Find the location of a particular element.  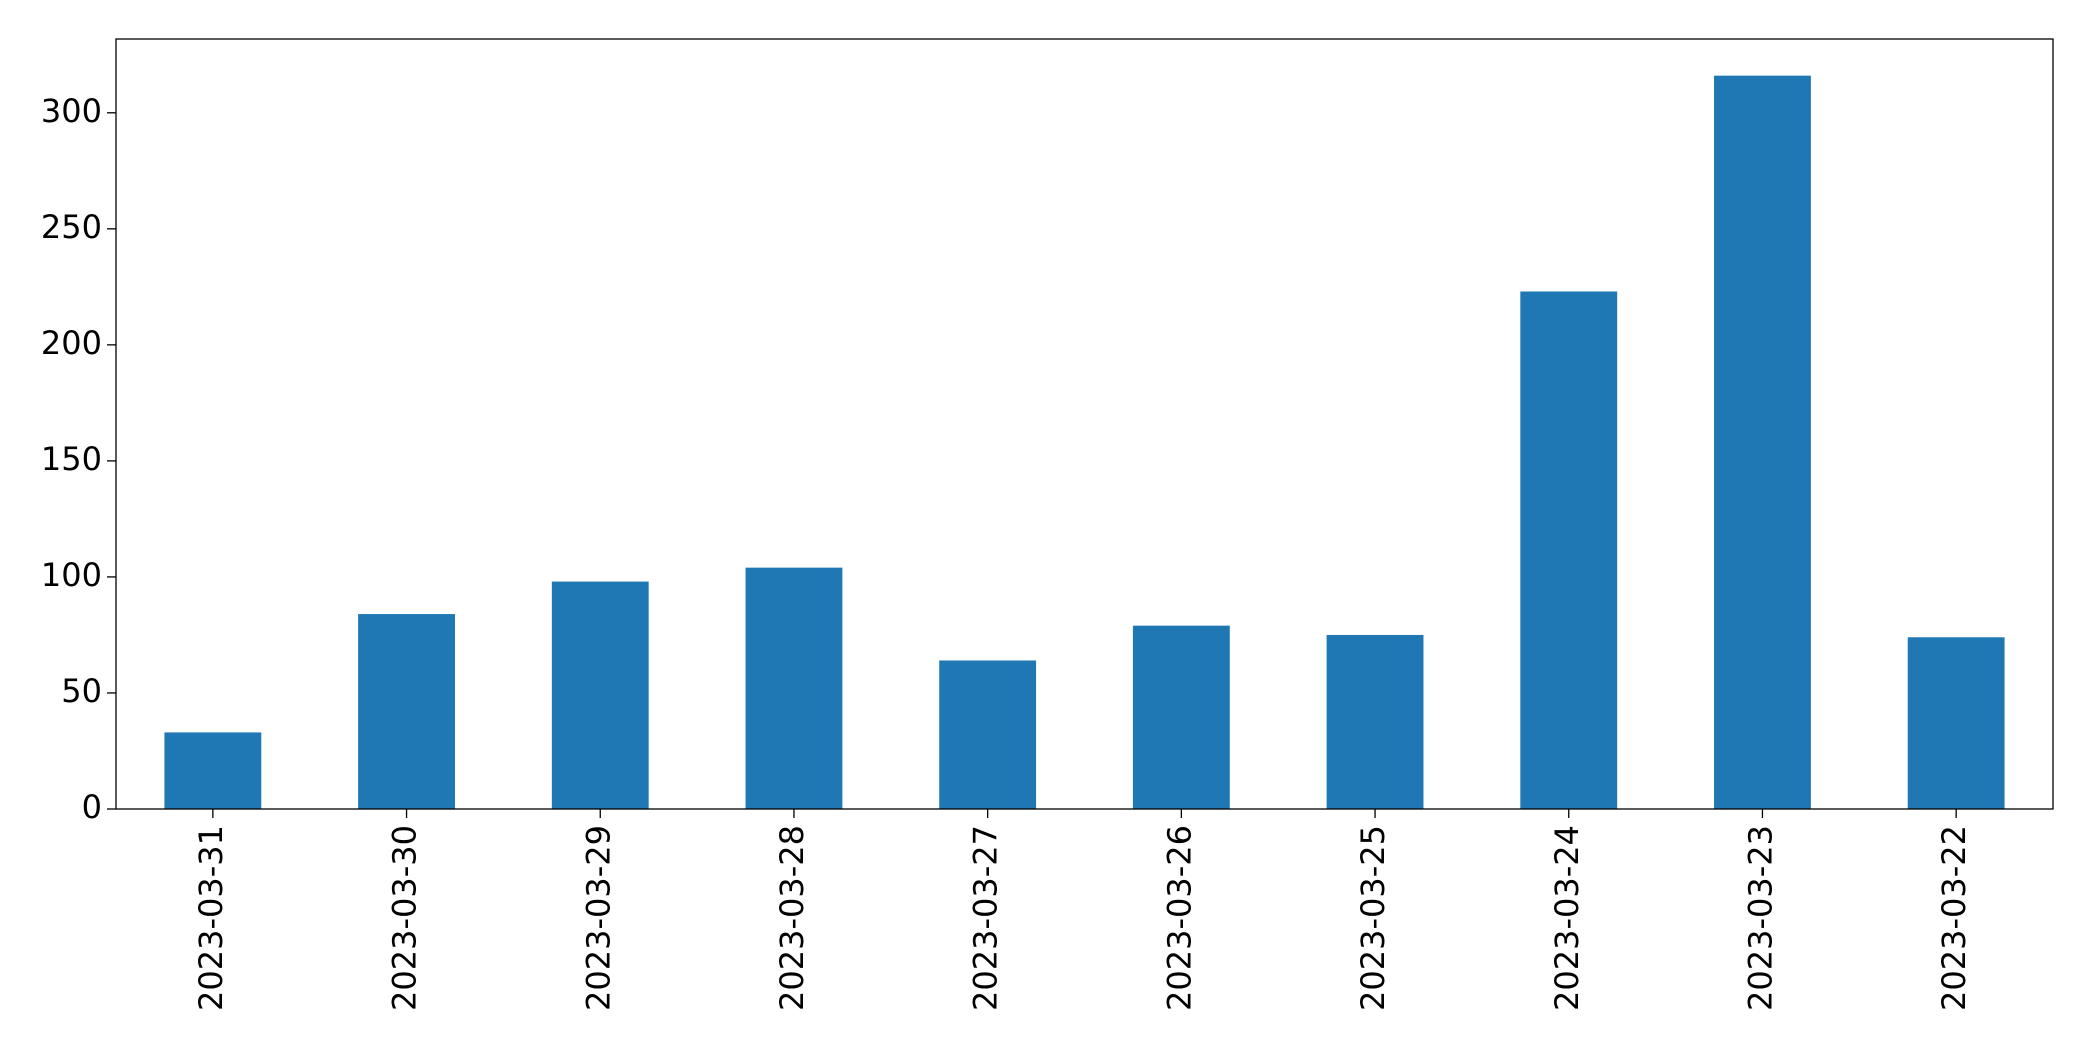

x-tick-label: 2023-03-24 is located at coordinates (1567, 918).